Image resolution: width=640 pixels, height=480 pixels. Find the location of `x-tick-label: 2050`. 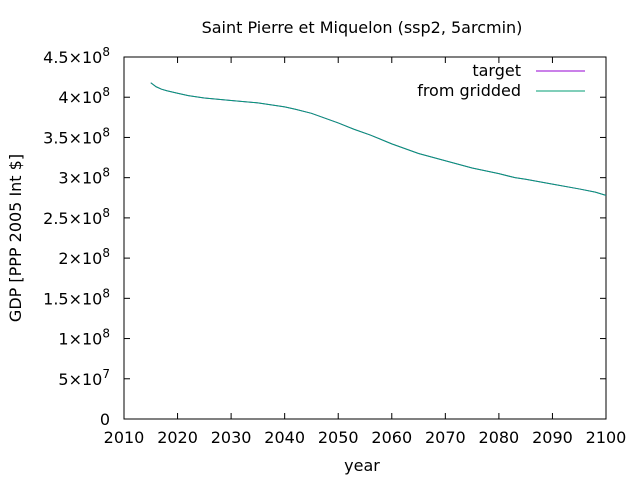

x-tick-label: 2050 is located at coordinates (338, 437).